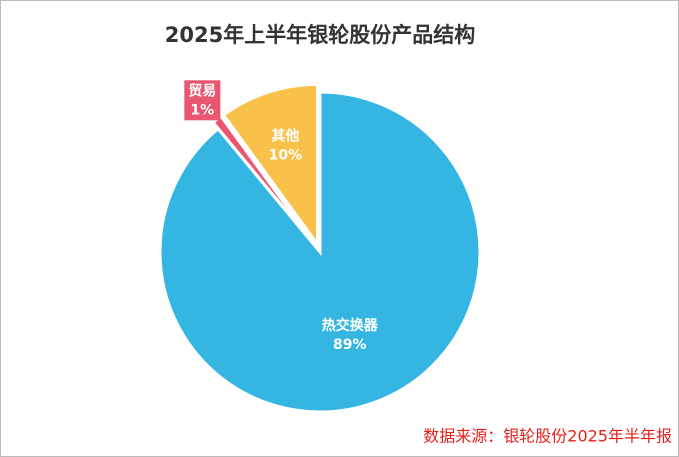  What do you see at coordinates (350, 345) in the screenshot?
I see `value-label: 89%` at bounding box center [350, 345].